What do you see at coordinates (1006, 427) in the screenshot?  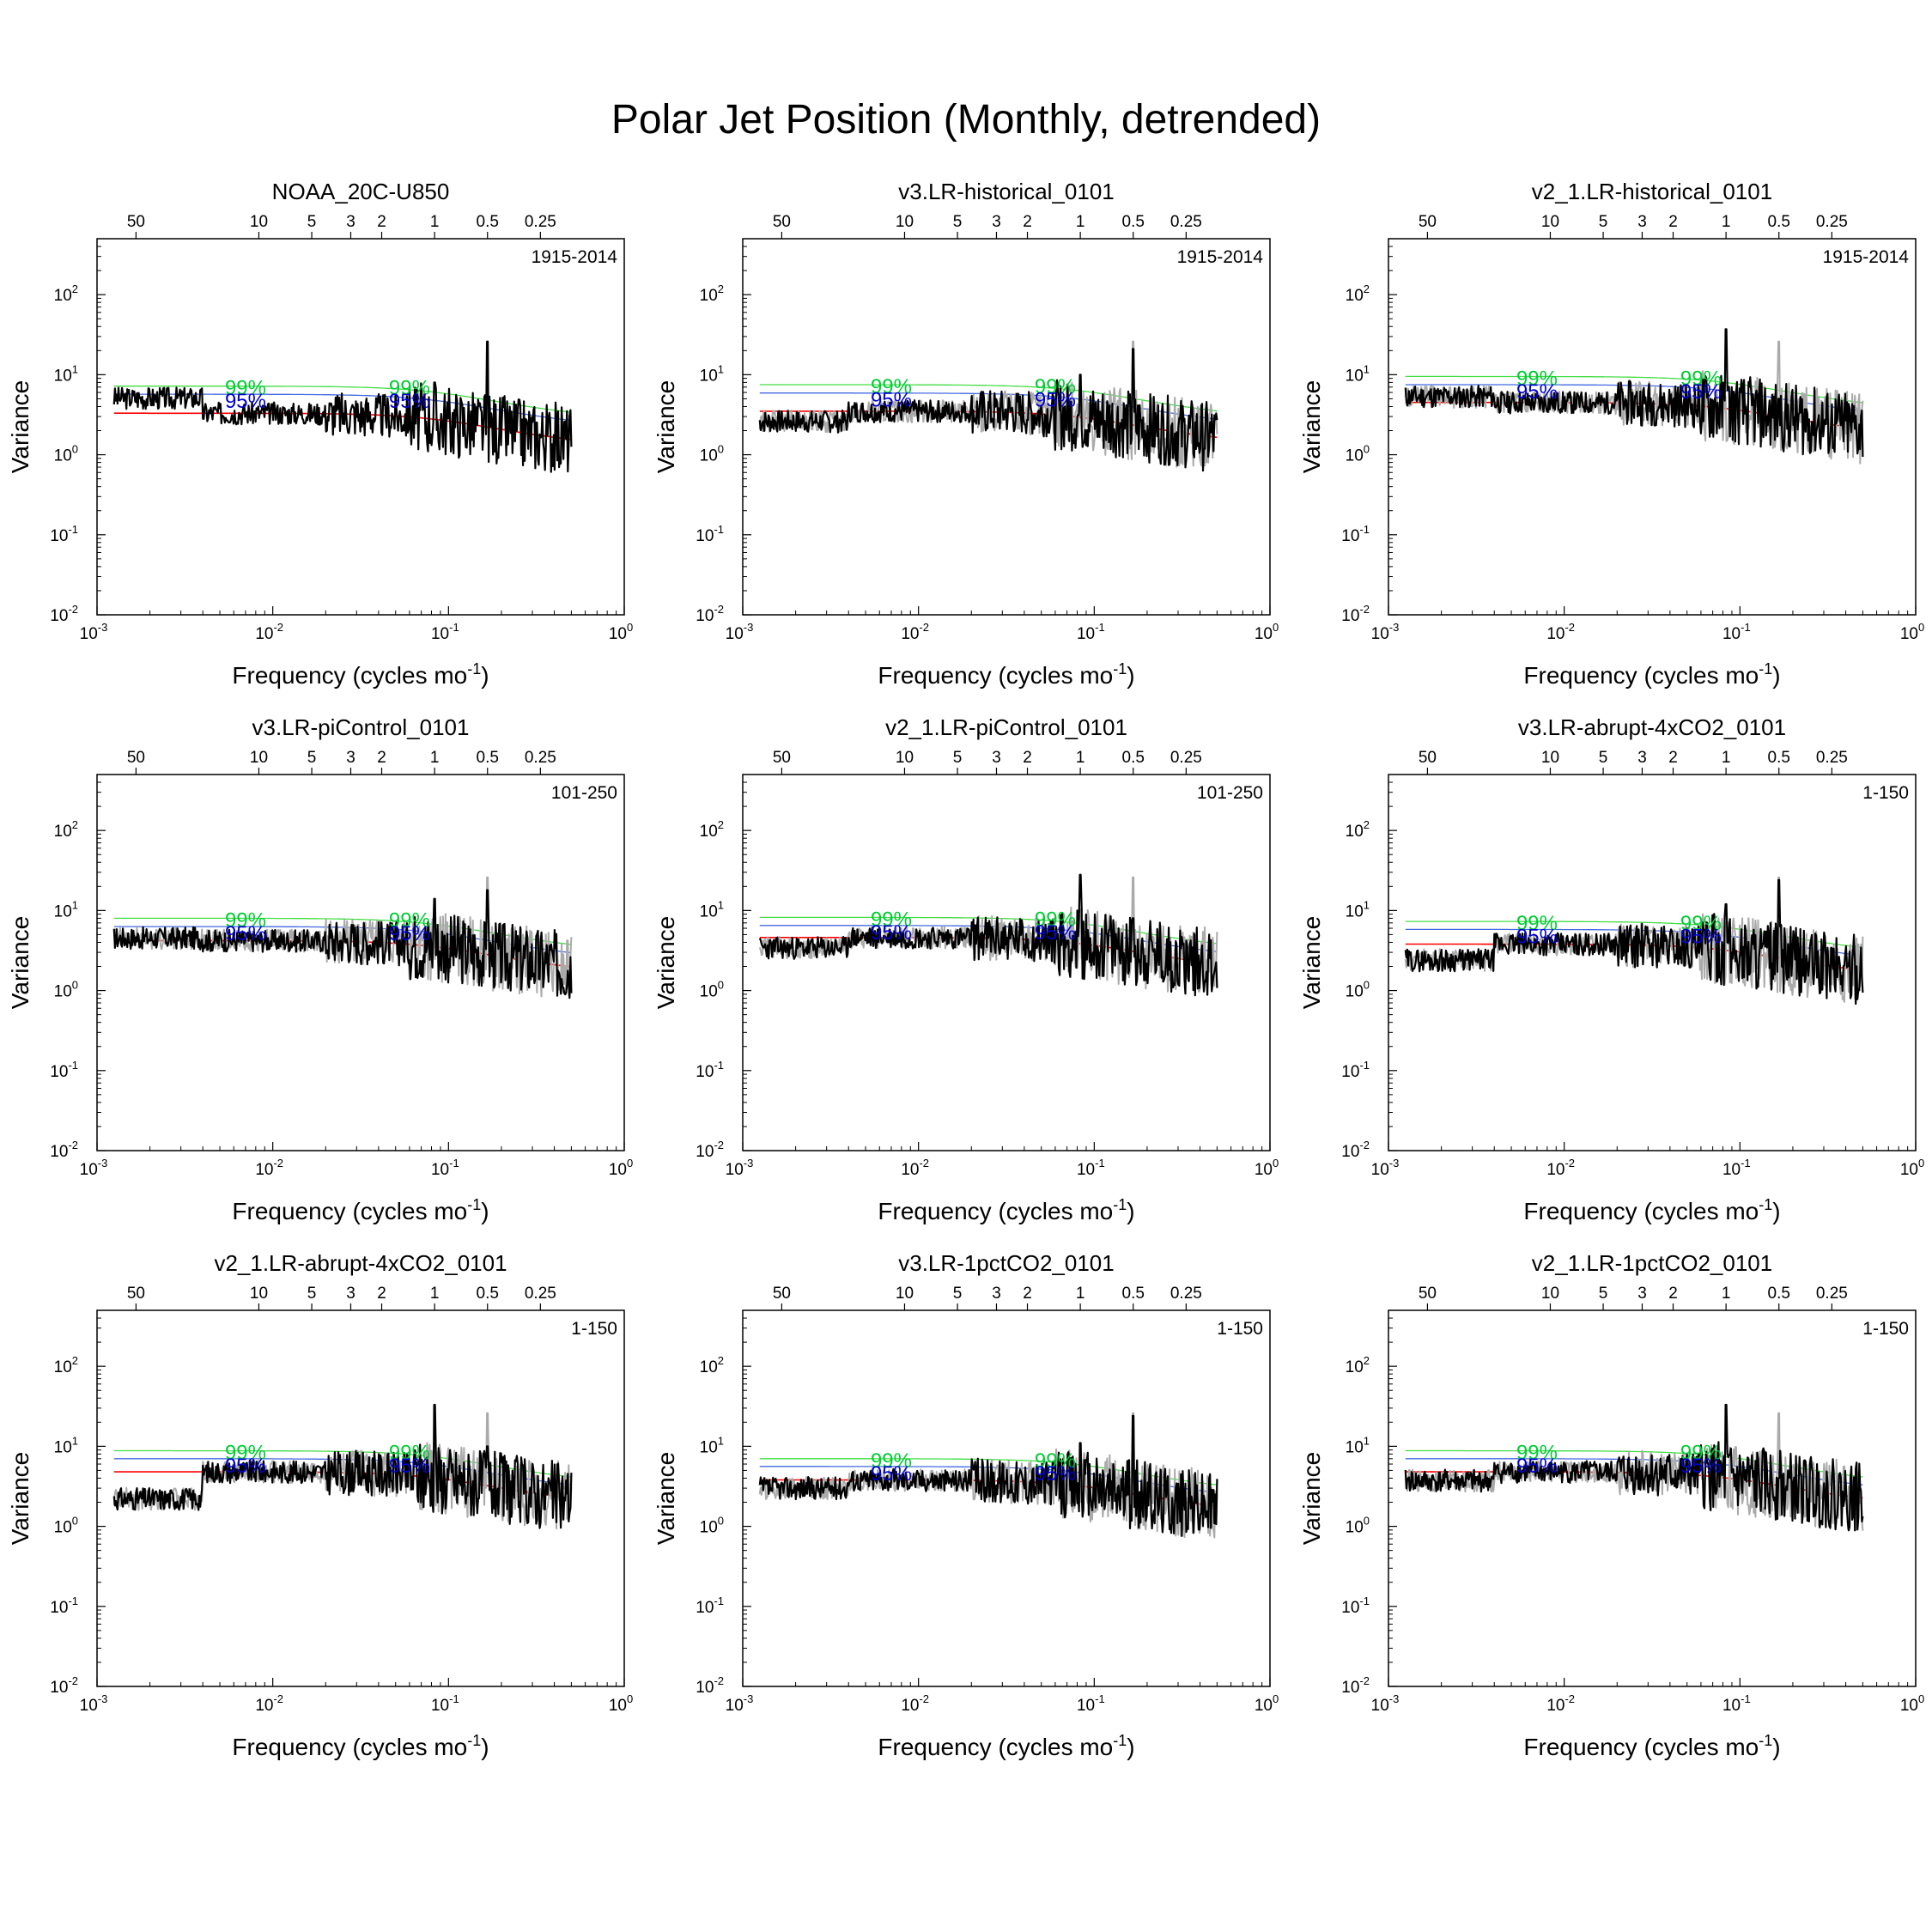 I see `plot-frame` at bounding box center [1006, 427].